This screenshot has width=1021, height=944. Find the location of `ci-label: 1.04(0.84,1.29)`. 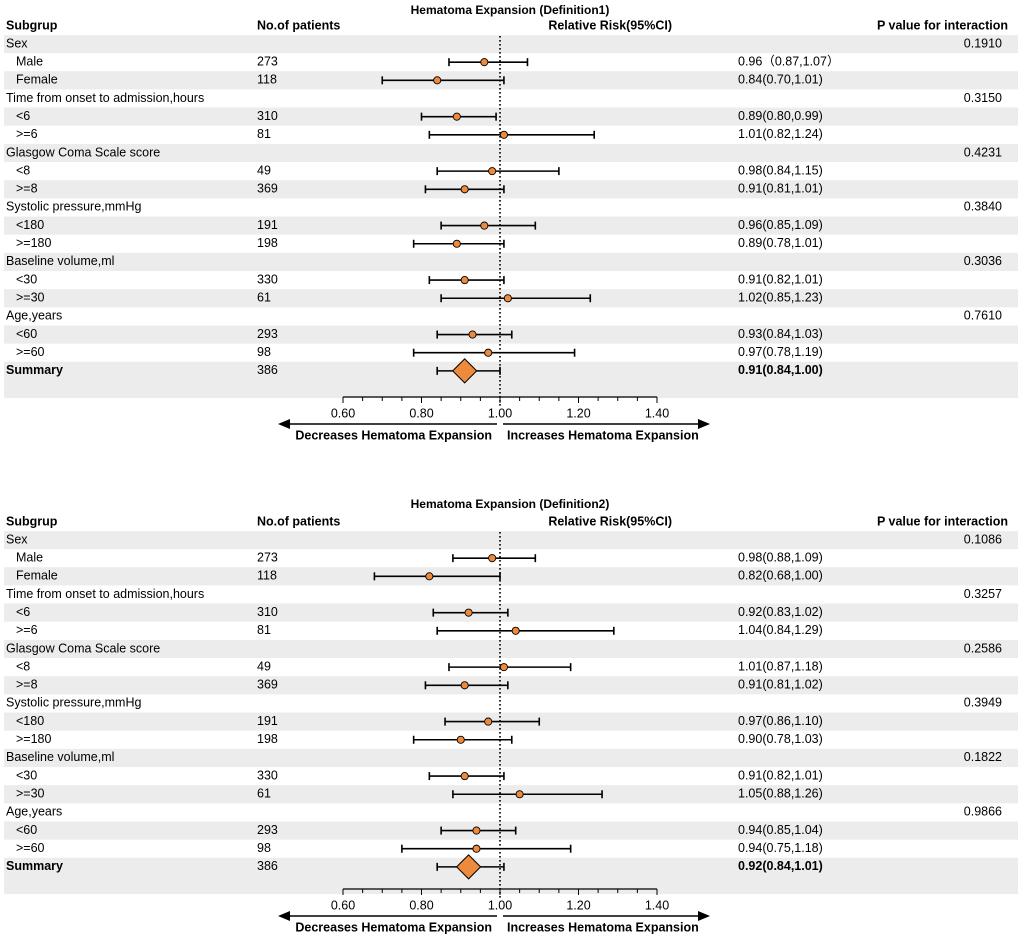

ci-label: 1.04(0.84,1.29) is located at coordinates (780, 630).